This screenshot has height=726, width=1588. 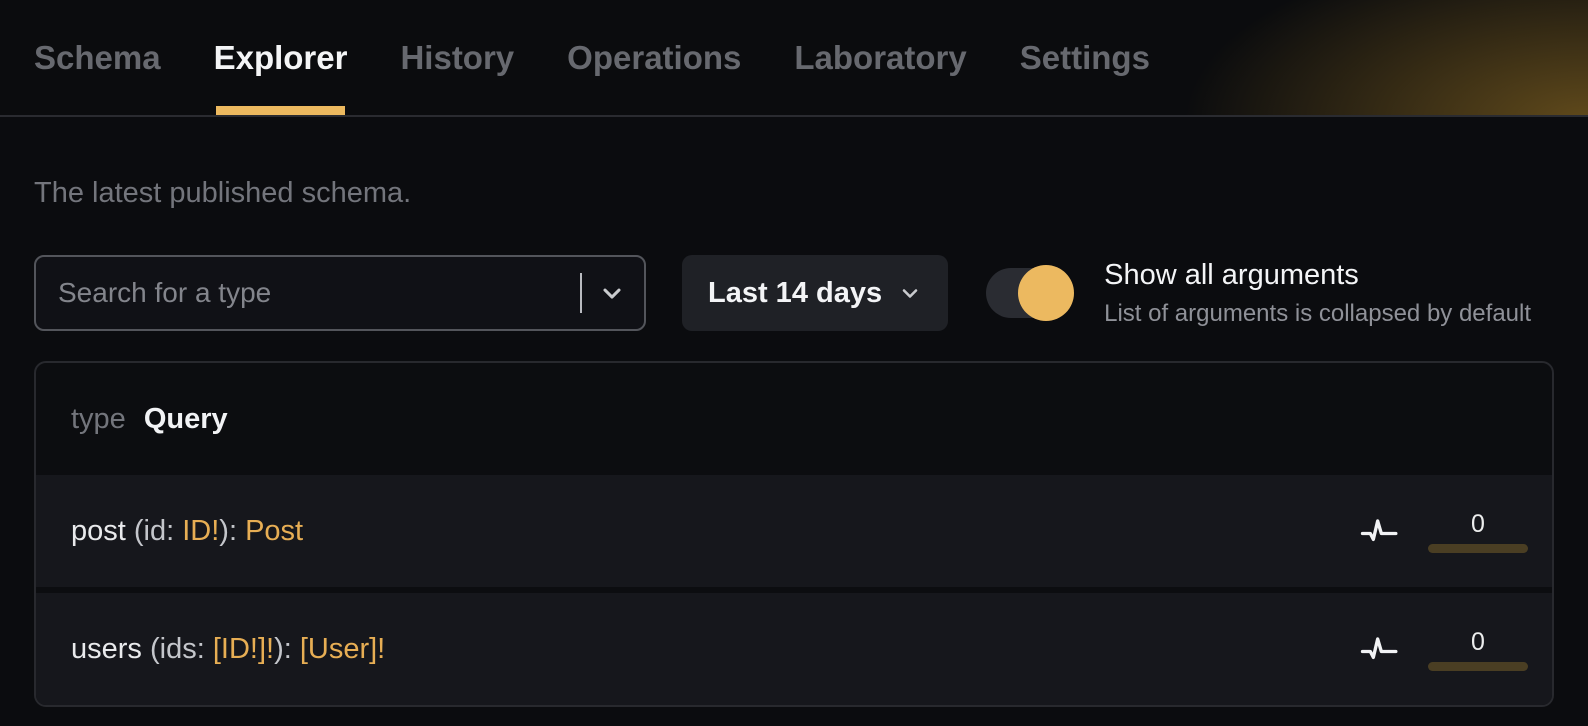 I want to click on type-search-combobox, so click(x=340, y=293).